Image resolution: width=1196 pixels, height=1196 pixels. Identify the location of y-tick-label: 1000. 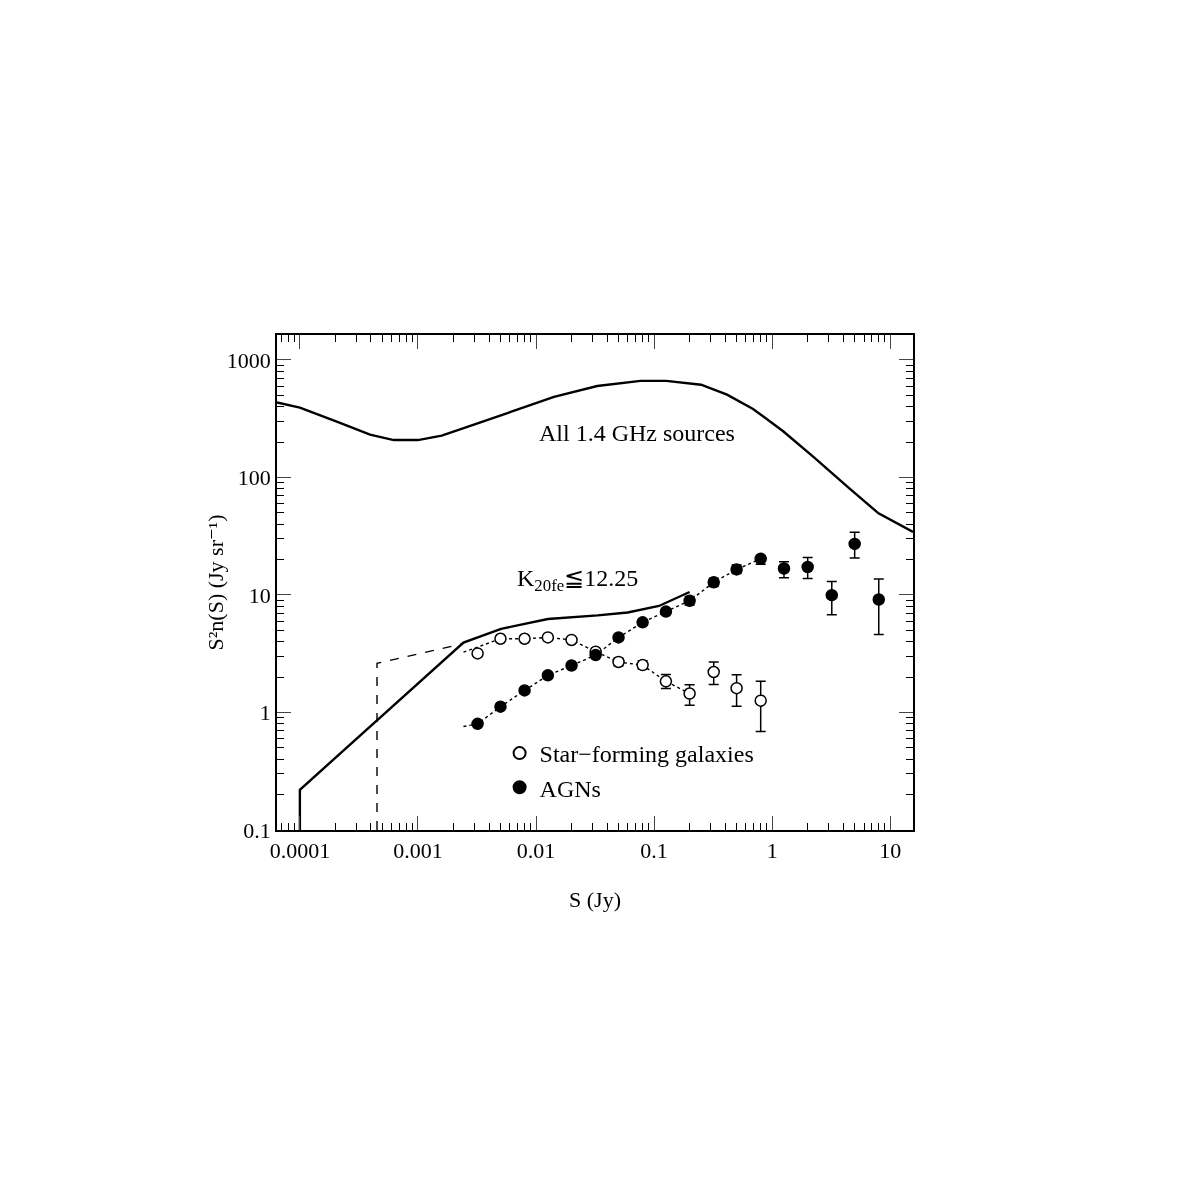
(248, 360).